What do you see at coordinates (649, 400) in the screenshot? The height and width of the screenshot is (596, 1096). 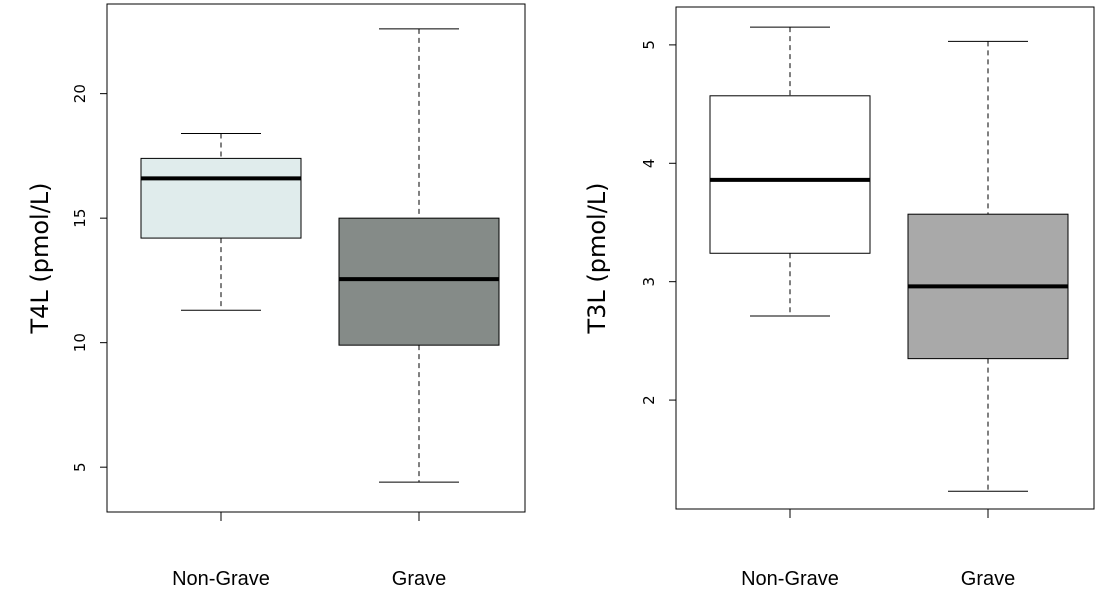 I see `y-tick-label: 2` at bounding box center [649, 400].